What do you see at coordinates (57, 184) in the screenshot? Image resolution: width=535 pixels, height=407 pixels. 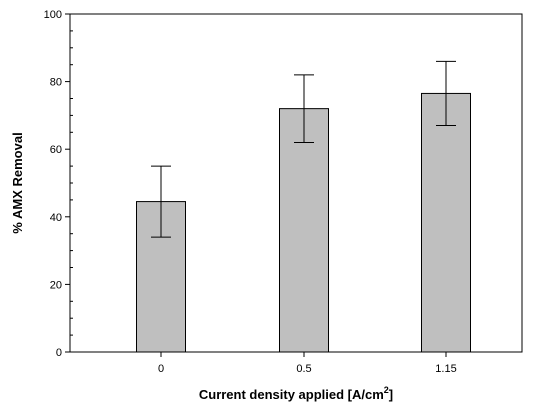 I see `y-major-ticks: 0 20 40 60 80 100` at bounding box center [57, 184].